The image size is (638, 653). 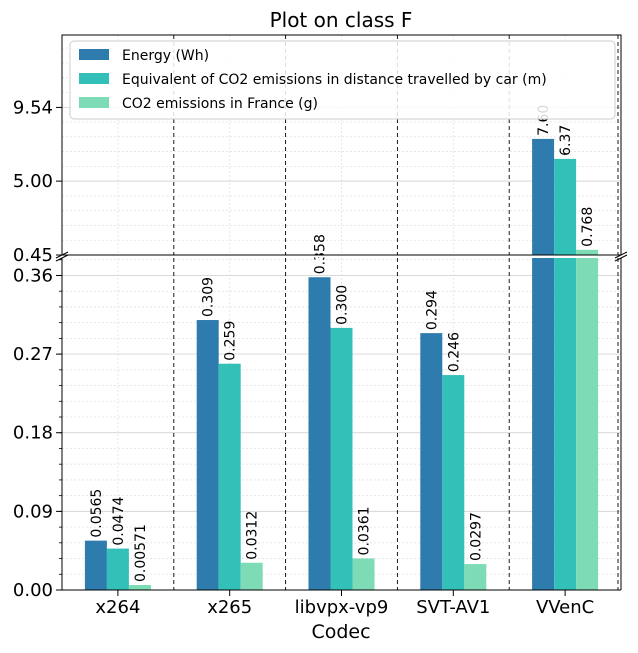 What do you see at coordinates (231, 341) in the screenshot?
I see `bar-label: 0.259` at bounding box center [231, 341].